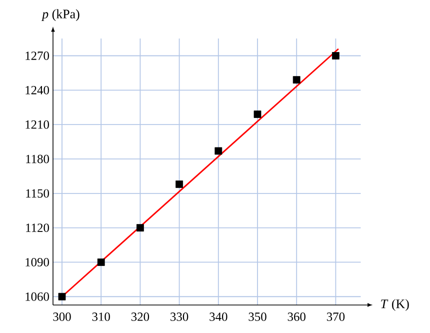 Image resolution: width=430 pixels, height=333 pixels. I want to click on y-tick-label: 1270, so click(38, 56).